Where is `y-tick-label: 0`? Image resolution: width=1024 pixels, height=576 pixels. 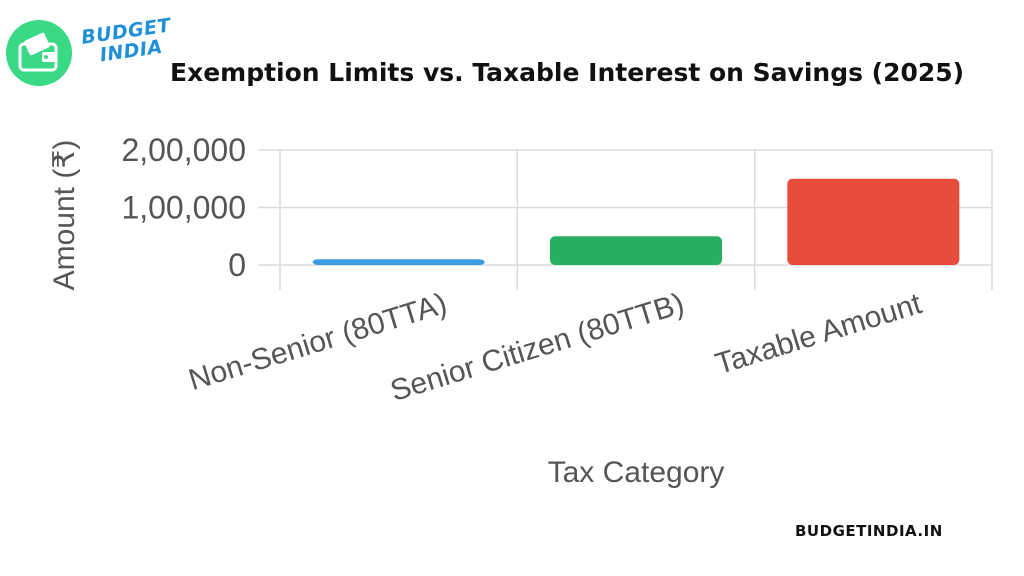 y-tick-label: 0 is located at coordinates (237, 265).